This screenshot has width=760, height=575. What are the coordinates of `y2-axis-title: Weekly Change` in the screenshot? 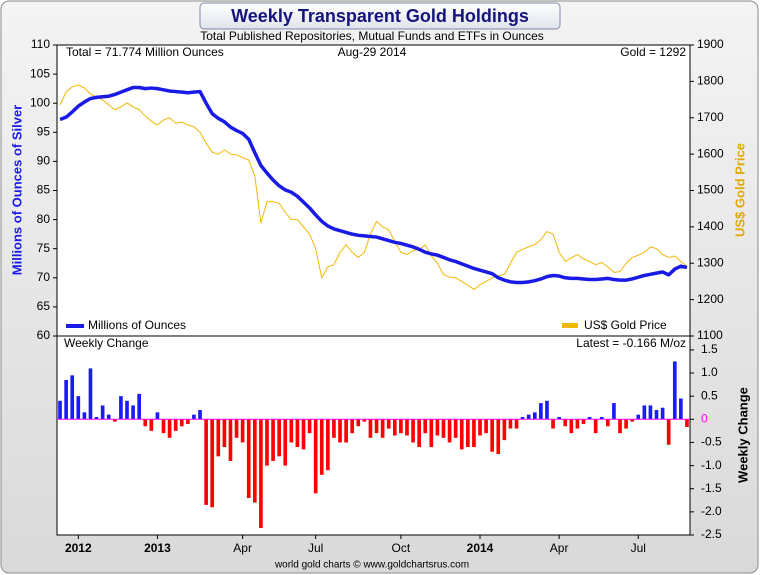 It's located at (742, 435).